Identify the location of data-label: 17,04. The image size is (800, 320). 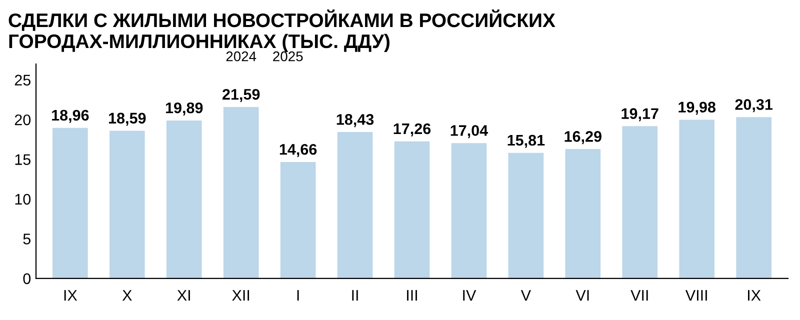
(469, 131).